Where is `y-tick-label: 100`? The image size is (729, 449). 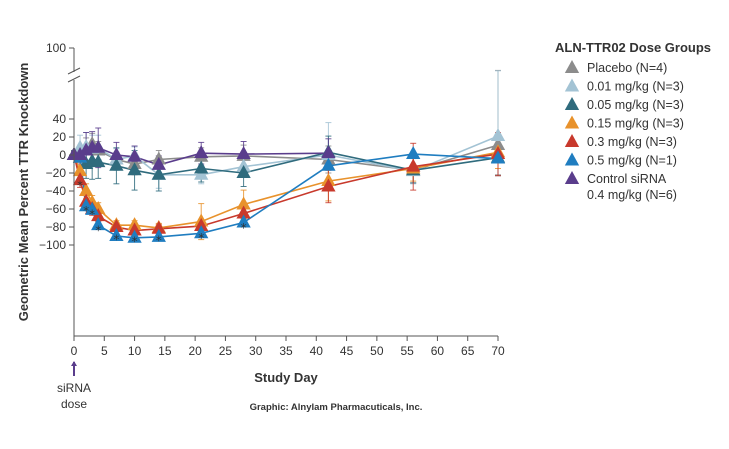 y-tick-label: 100 is located at coordinates (56, 48).